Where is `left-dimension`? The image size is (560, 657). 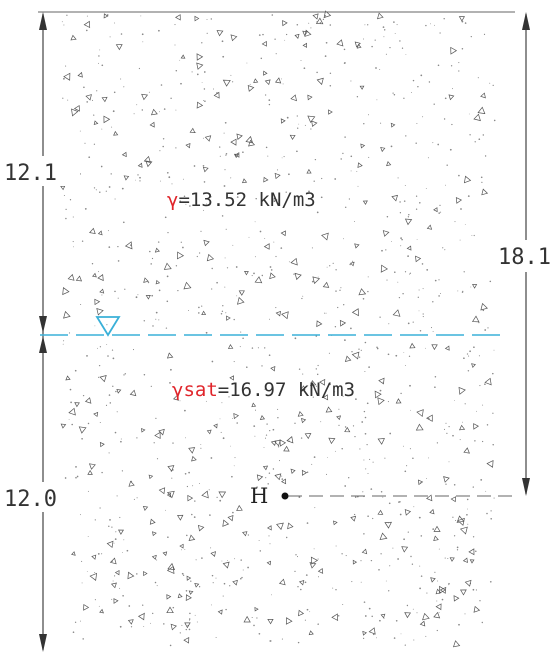
left-dimension is located at coordinates (40, 332).